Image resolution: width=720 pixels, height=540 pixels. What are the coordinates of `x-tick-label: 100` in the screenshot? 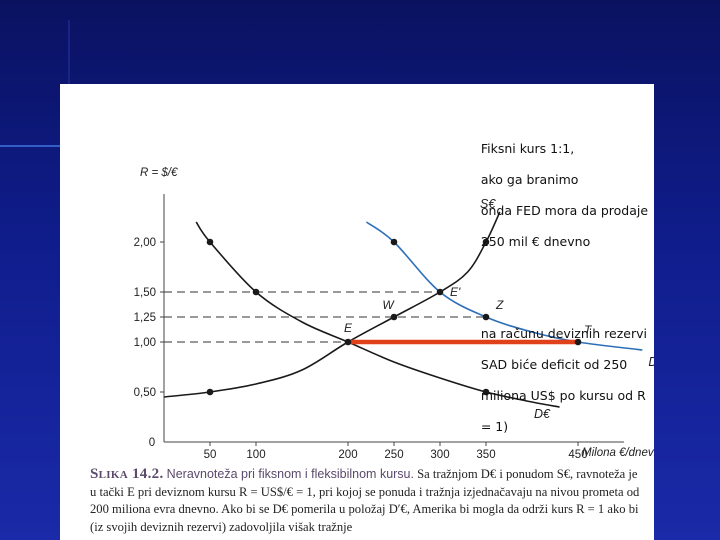 It's located at (255, 455).